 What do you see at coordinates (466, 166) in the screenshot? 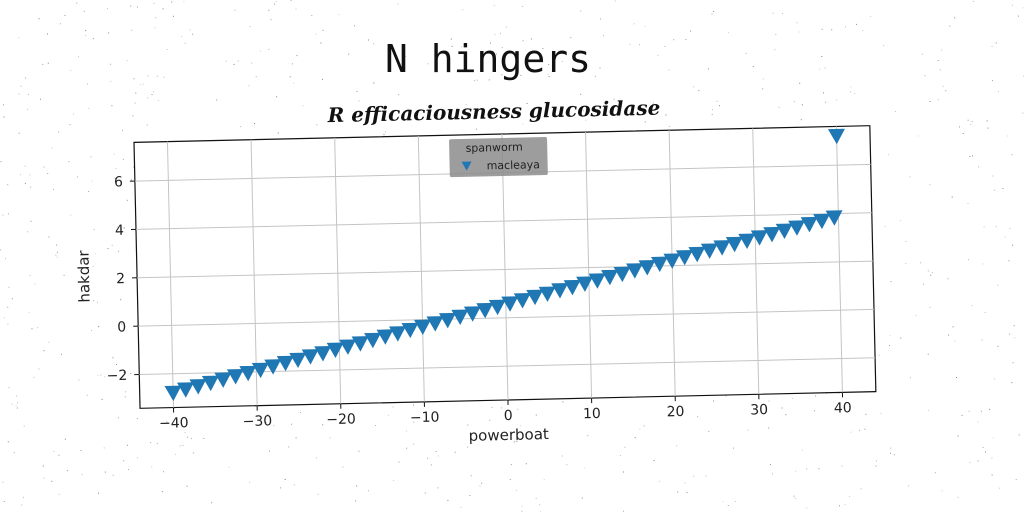
I see `legend-marker-macleaya` at bounding box center [466, 166].